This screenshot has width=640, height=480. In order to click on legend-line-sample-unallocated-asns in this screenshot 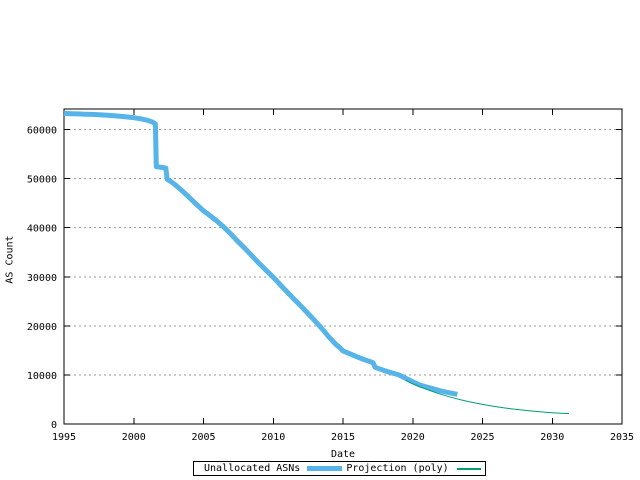, I will do `click(325, 468)`.